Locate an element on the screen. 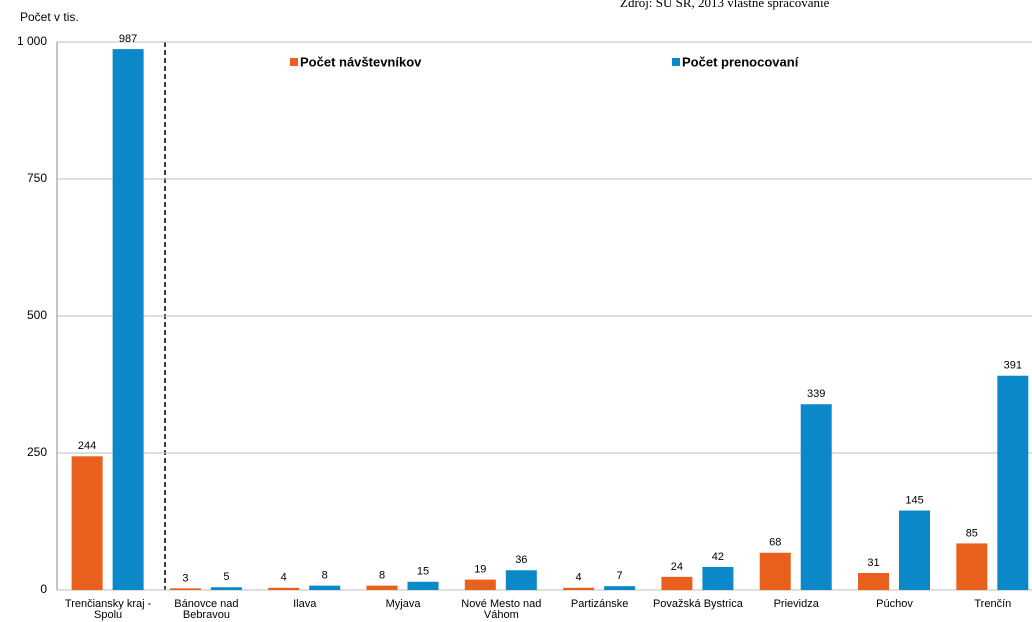 The width and height of the screenshot is (1032, 622). data-label: 391 is located at coordinates (1013, 366).